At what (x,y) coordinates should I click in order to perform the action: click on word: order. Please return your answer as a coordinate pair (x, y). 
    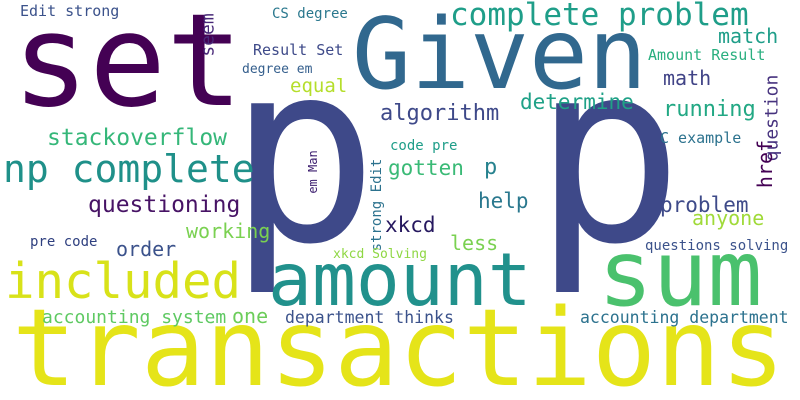
    Looking at the image, I should click on (146, 249).